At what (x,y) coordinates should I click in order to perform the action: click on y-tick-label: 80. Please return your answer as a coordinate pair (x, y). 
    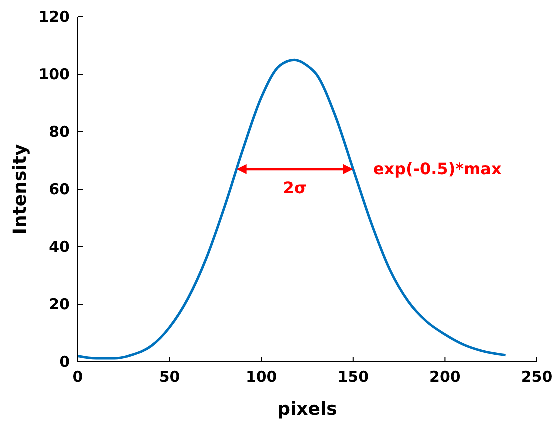
    Looking at the image, I should click on (59, 132).